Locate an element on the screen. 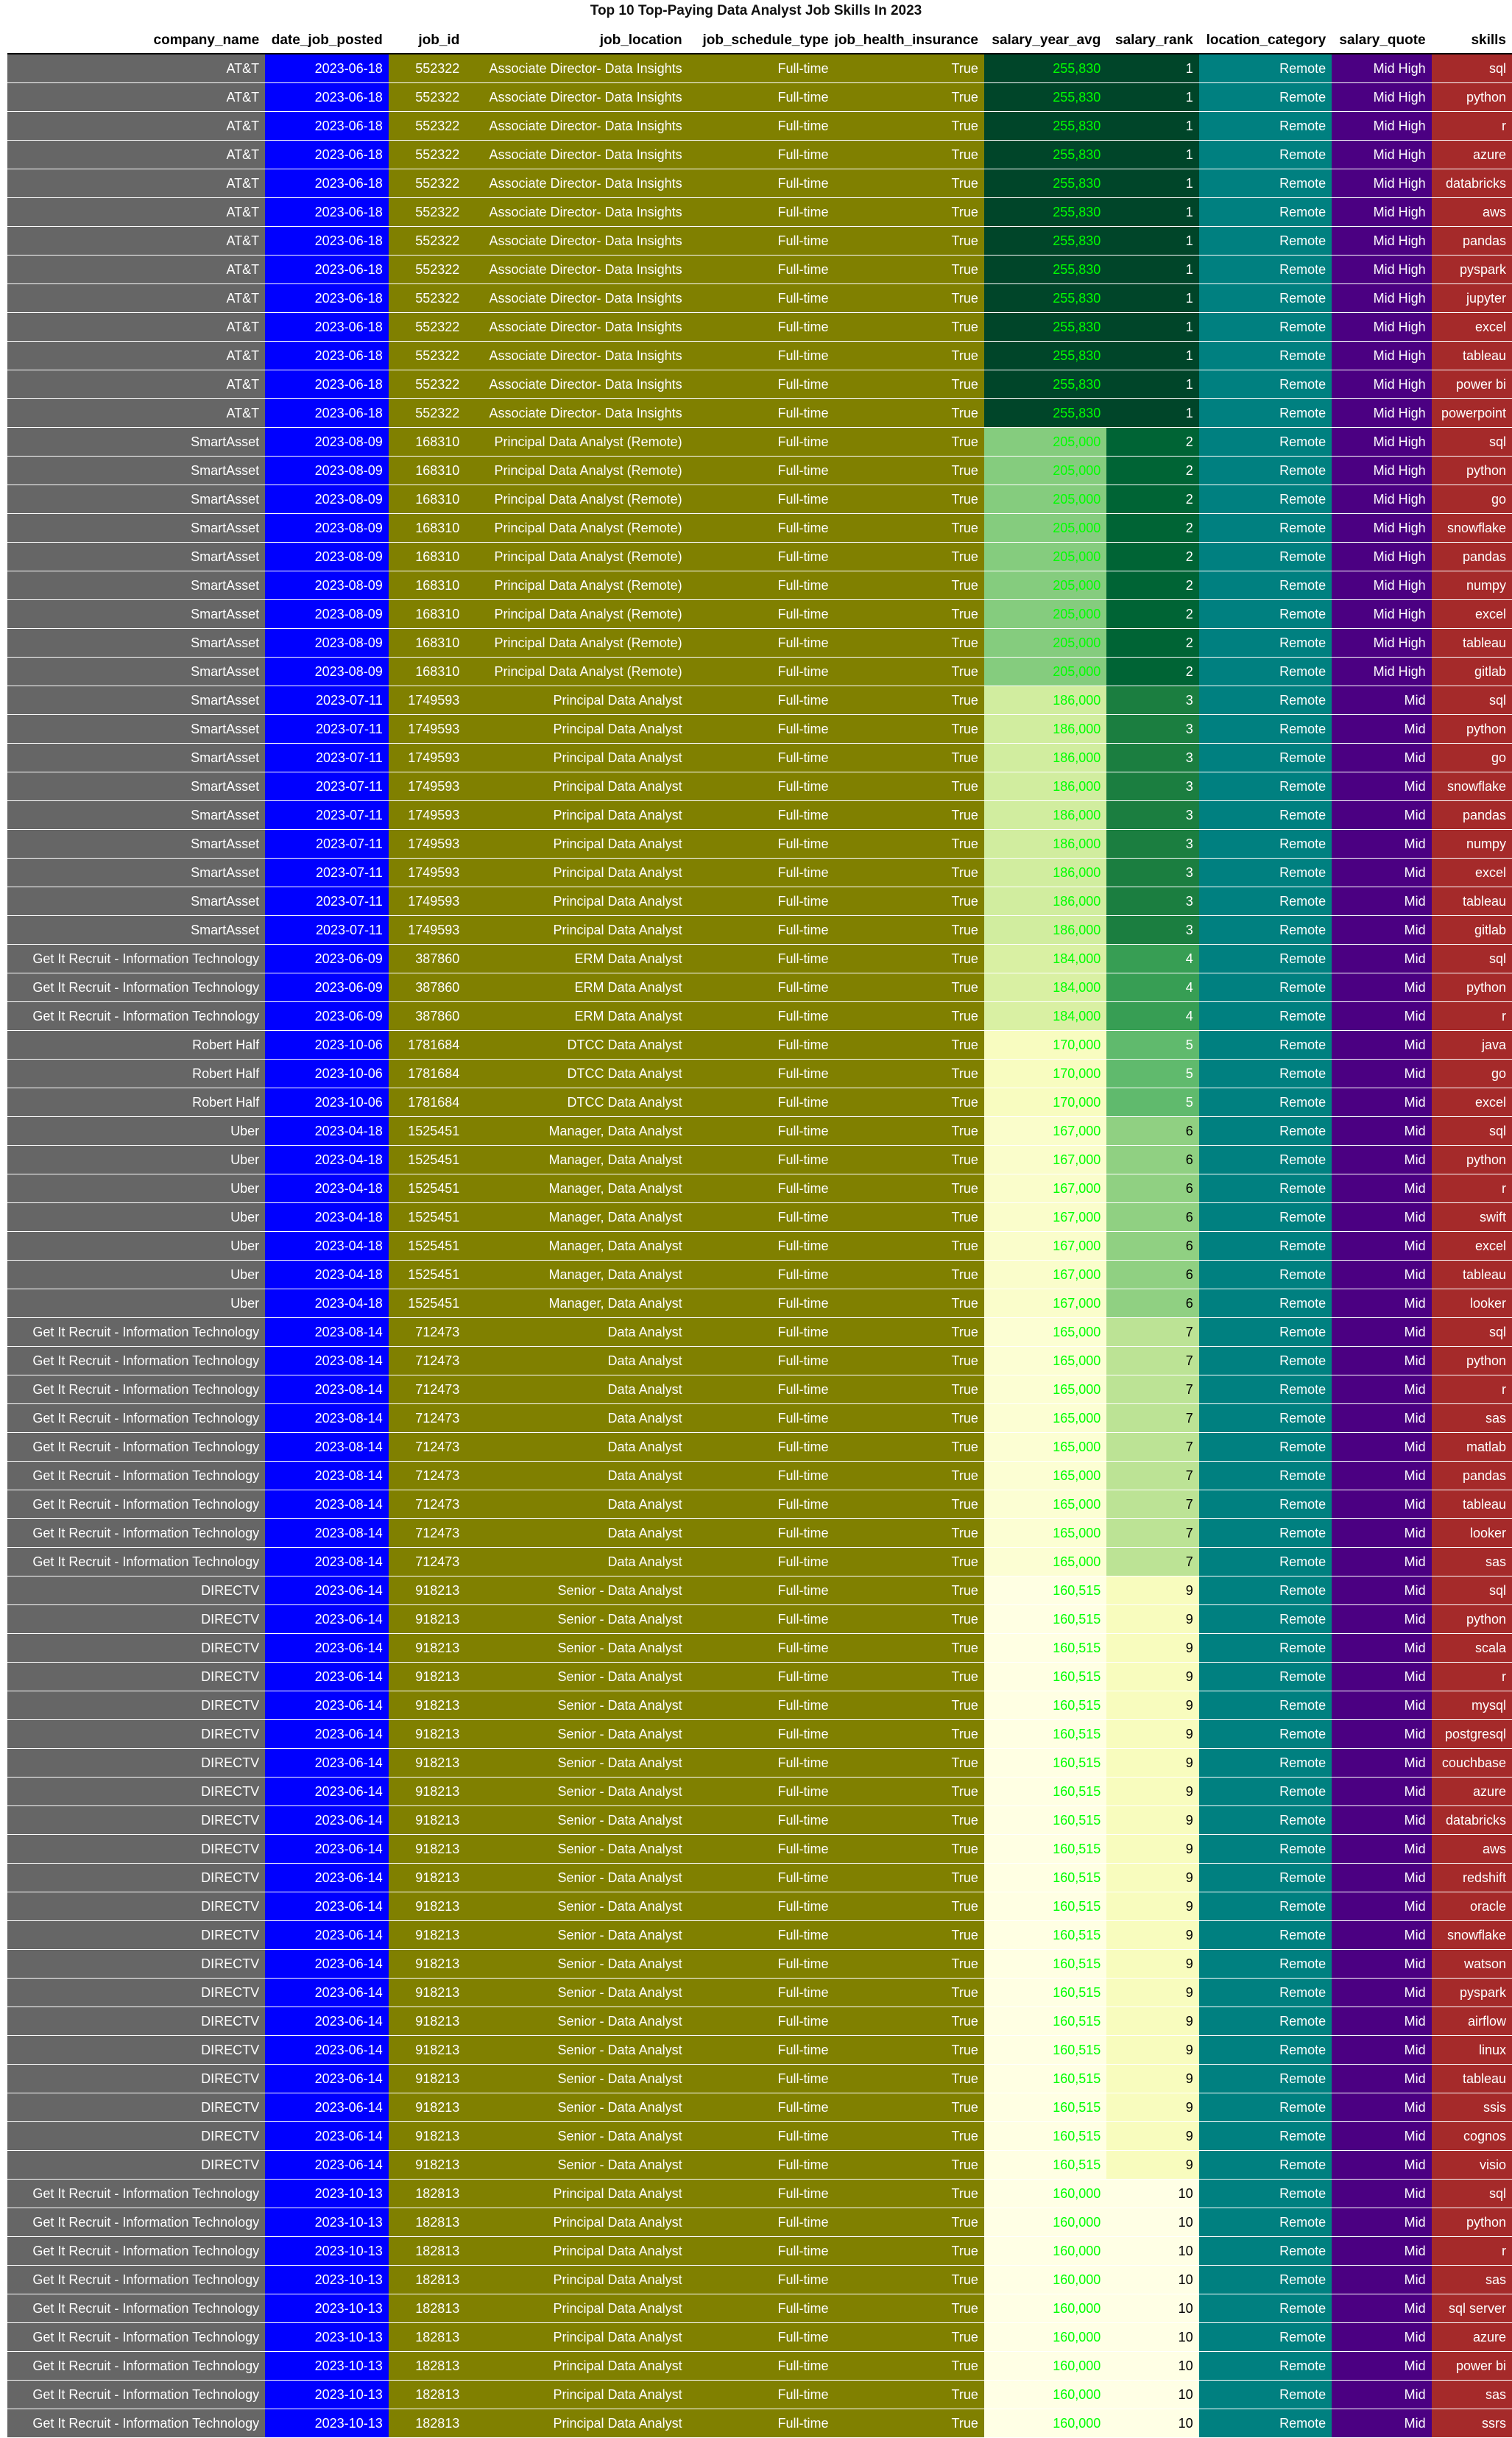 The image size is (1512, 2438). cell-salary-year-avg: 160,515 is located at coordinates (1045, 1648).